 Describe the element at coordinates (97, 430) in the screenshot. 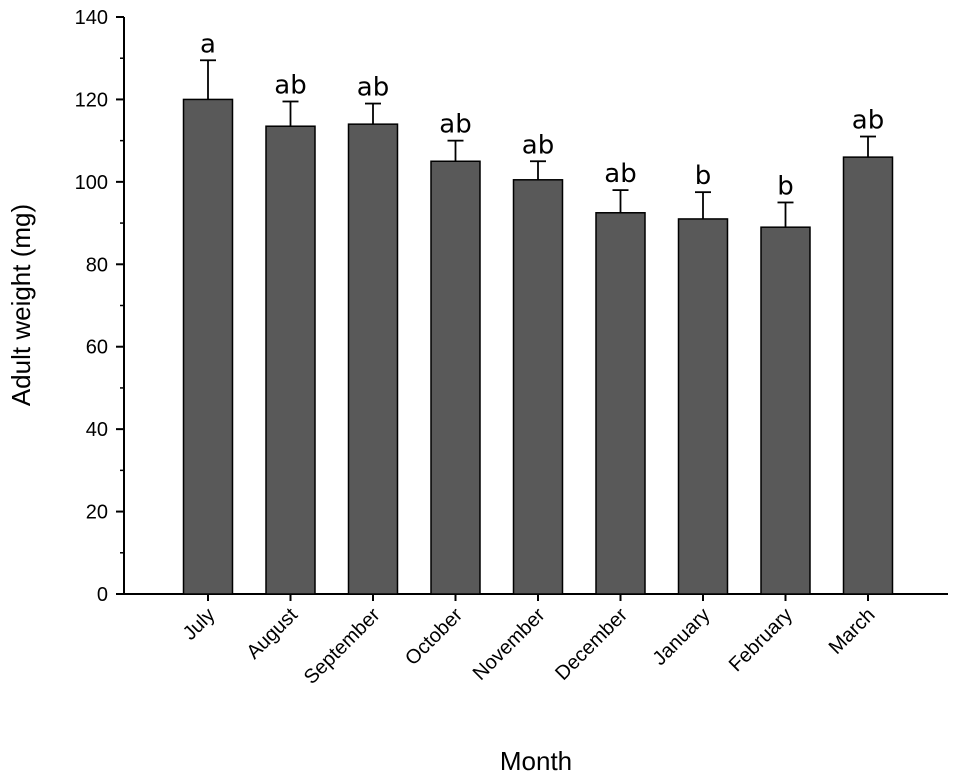

I see `y-tick-label: 40` at that location.